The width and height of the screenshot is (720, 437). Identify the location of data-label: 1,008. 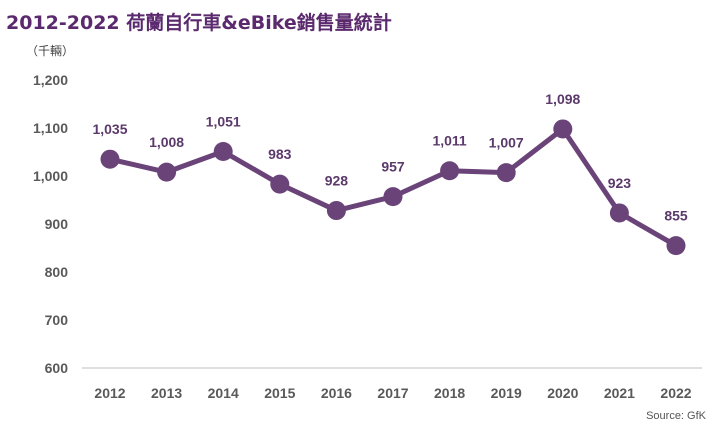
(166, 142).